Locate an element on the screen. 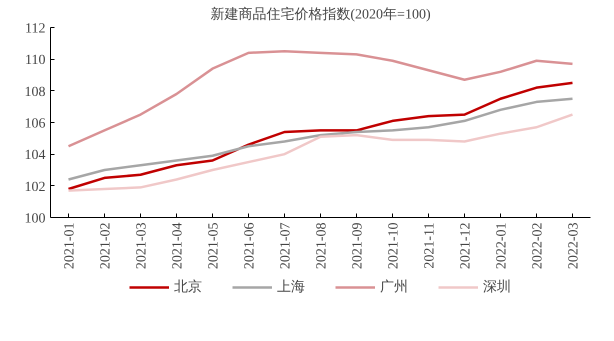 The height and width of the screenshot is (341, 614). legend-label: 广州 is located at coordinates (394, 287).